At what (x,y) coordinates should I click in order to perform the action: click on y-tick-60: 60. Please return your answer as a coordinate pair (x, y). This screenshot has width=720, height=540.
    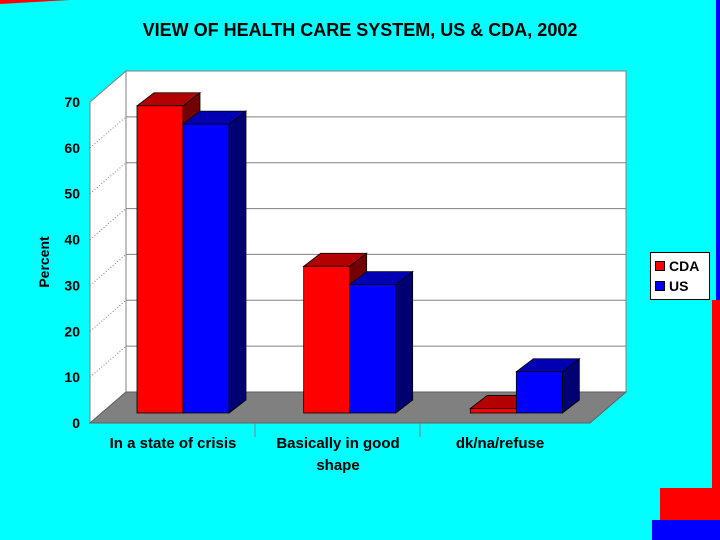
    Looking at the image, I should click on (72, 148).